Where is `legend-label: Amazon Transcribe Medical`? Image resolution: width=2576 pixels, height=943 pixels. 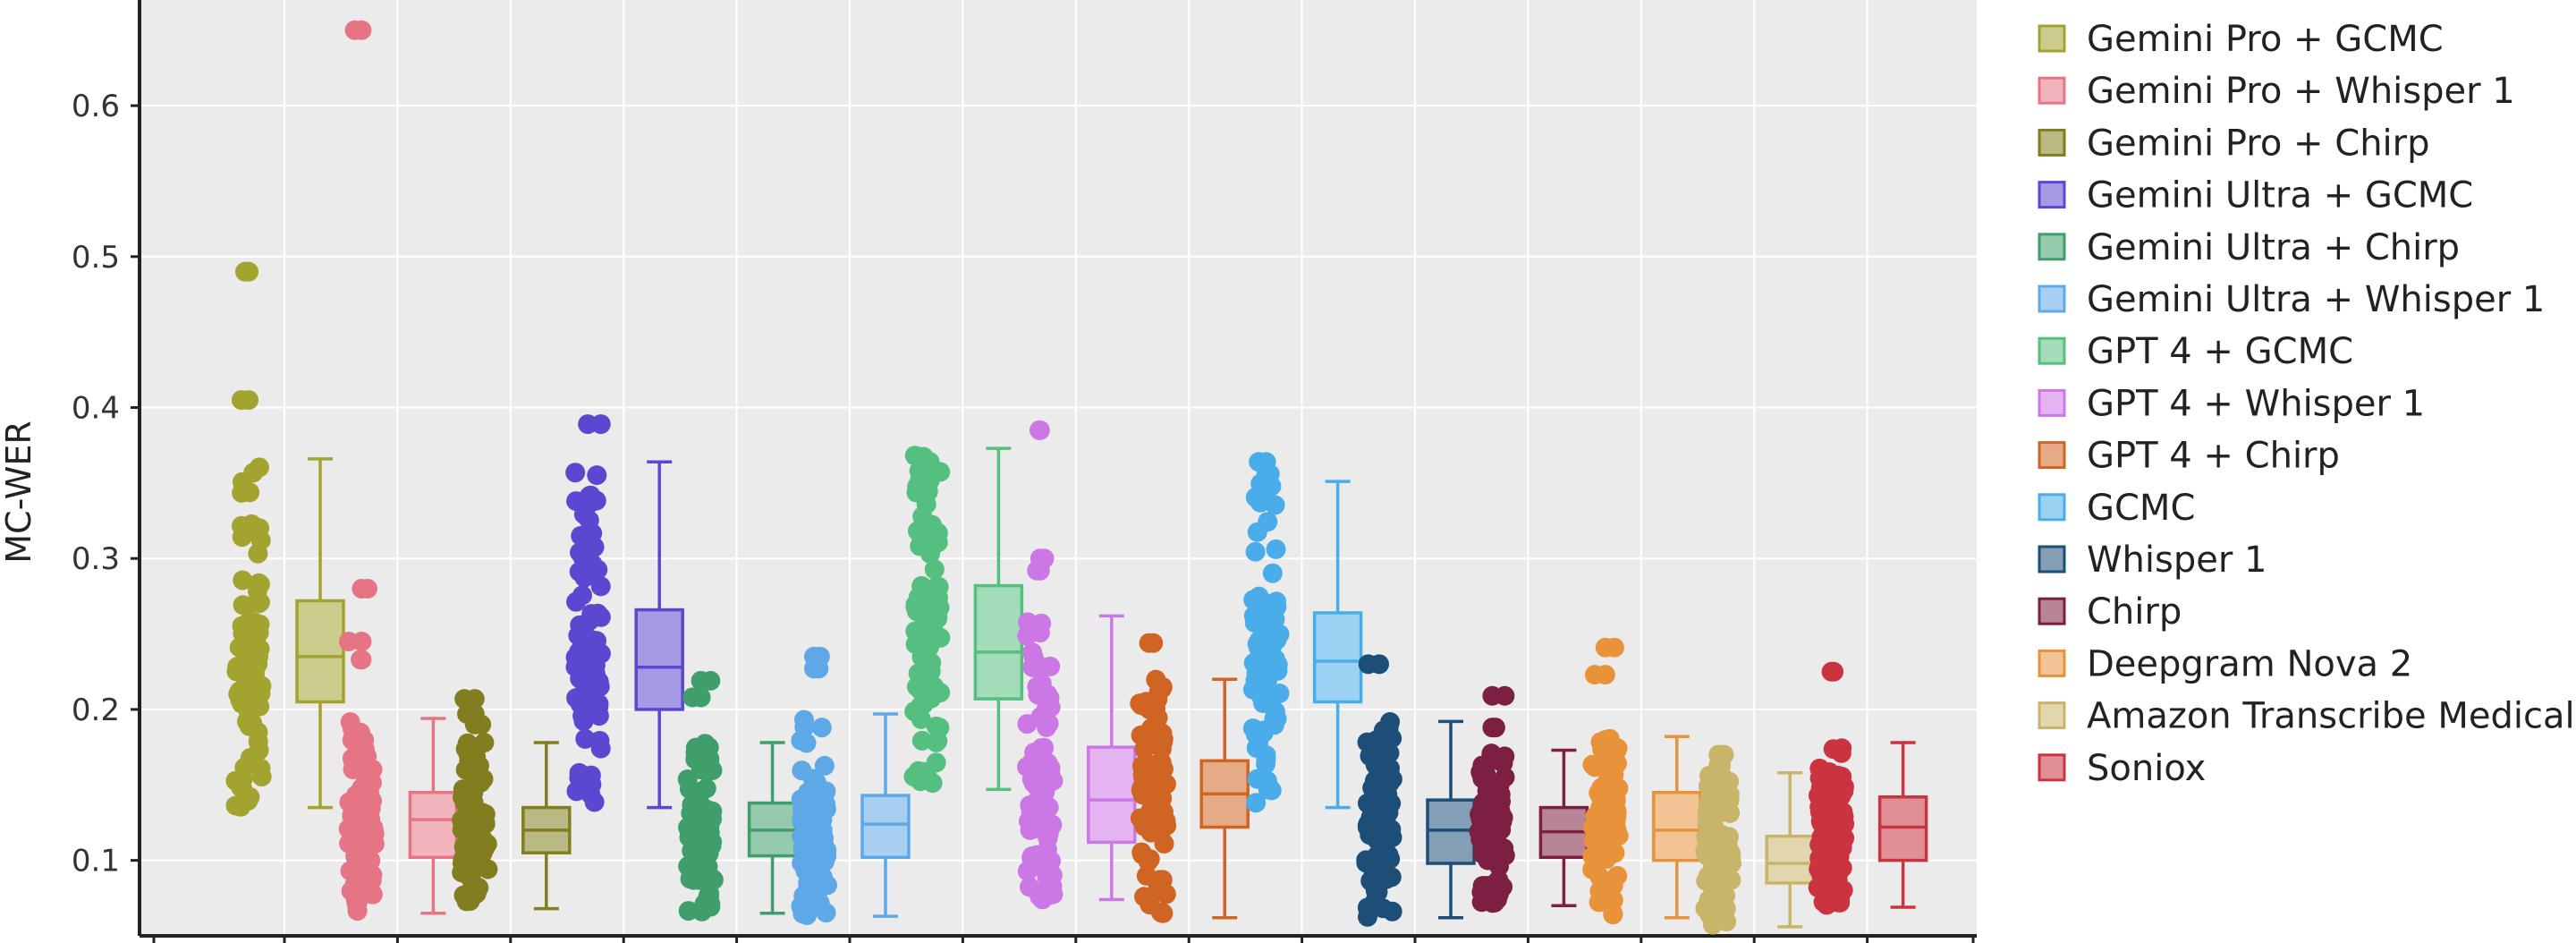
legend-label: Amazon Transcribe Medical is located at coordinates (2331, 716).